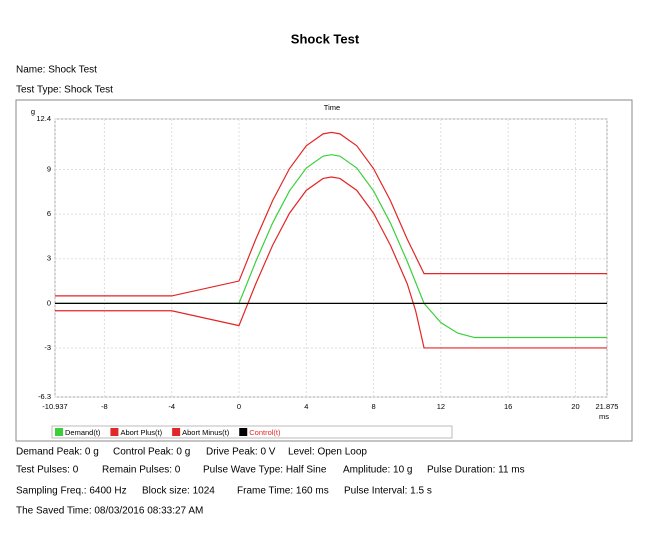 This screenshot has width=650, height=542. Describe the element at coordinates (206, 432) in the screenshot. I see `legend-label: Abort Minus(t)` at that location.